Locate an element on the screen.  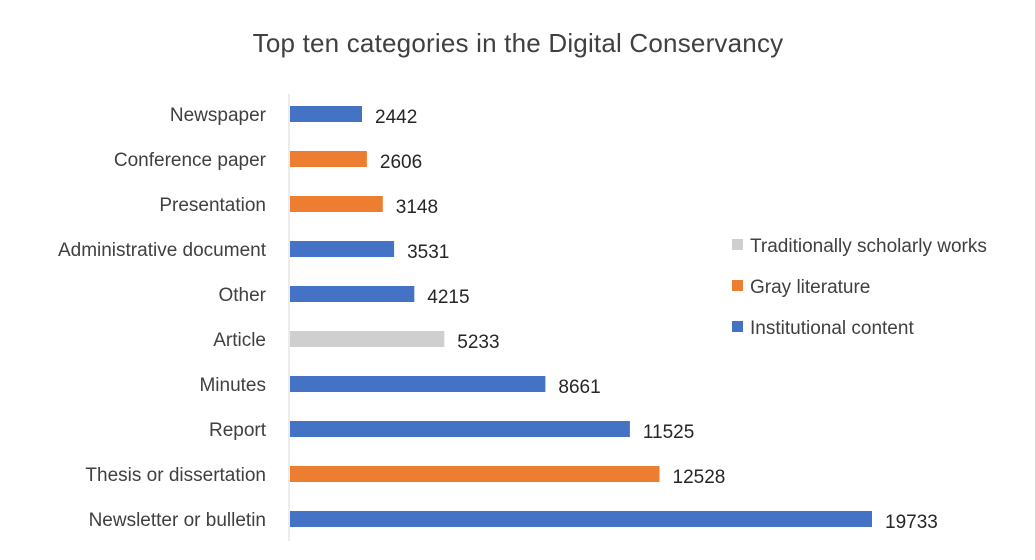
data-label-administrative-document: 3531 is located at coordinates (428, 252).